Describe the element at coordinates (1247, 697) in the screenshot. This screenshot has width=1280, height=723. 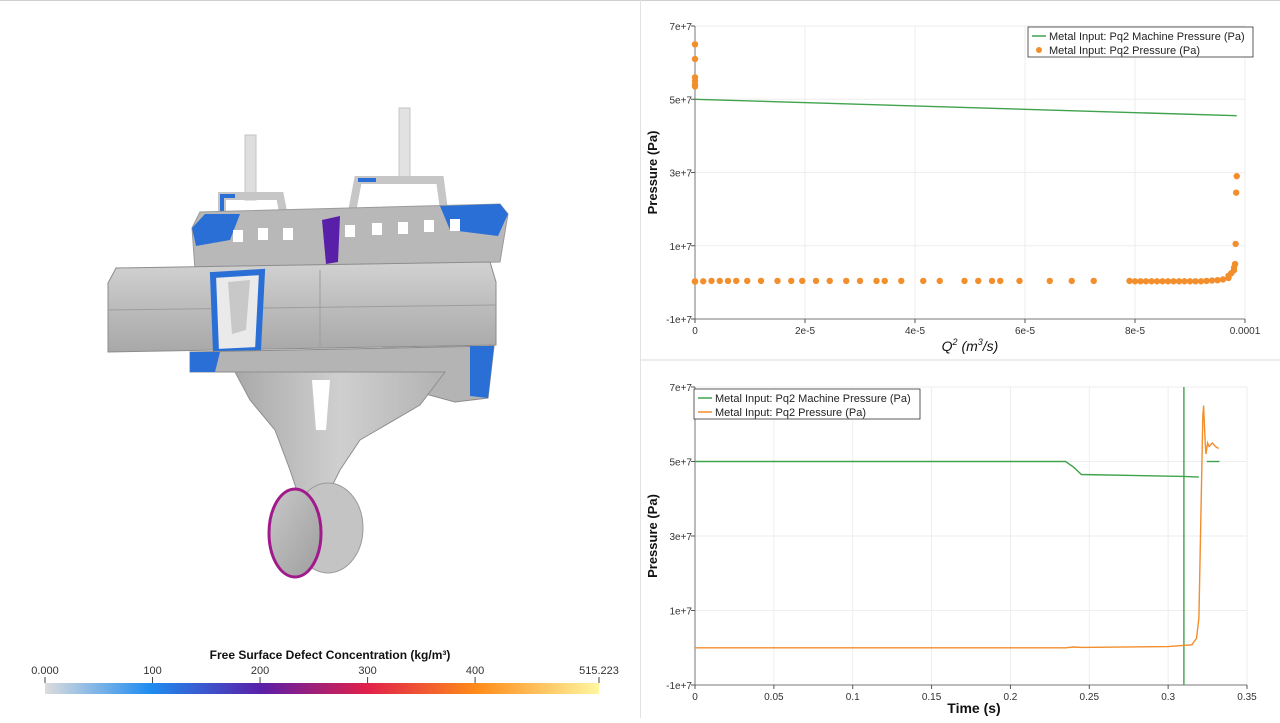
I see `x-tick-label: 0.35` at that location.